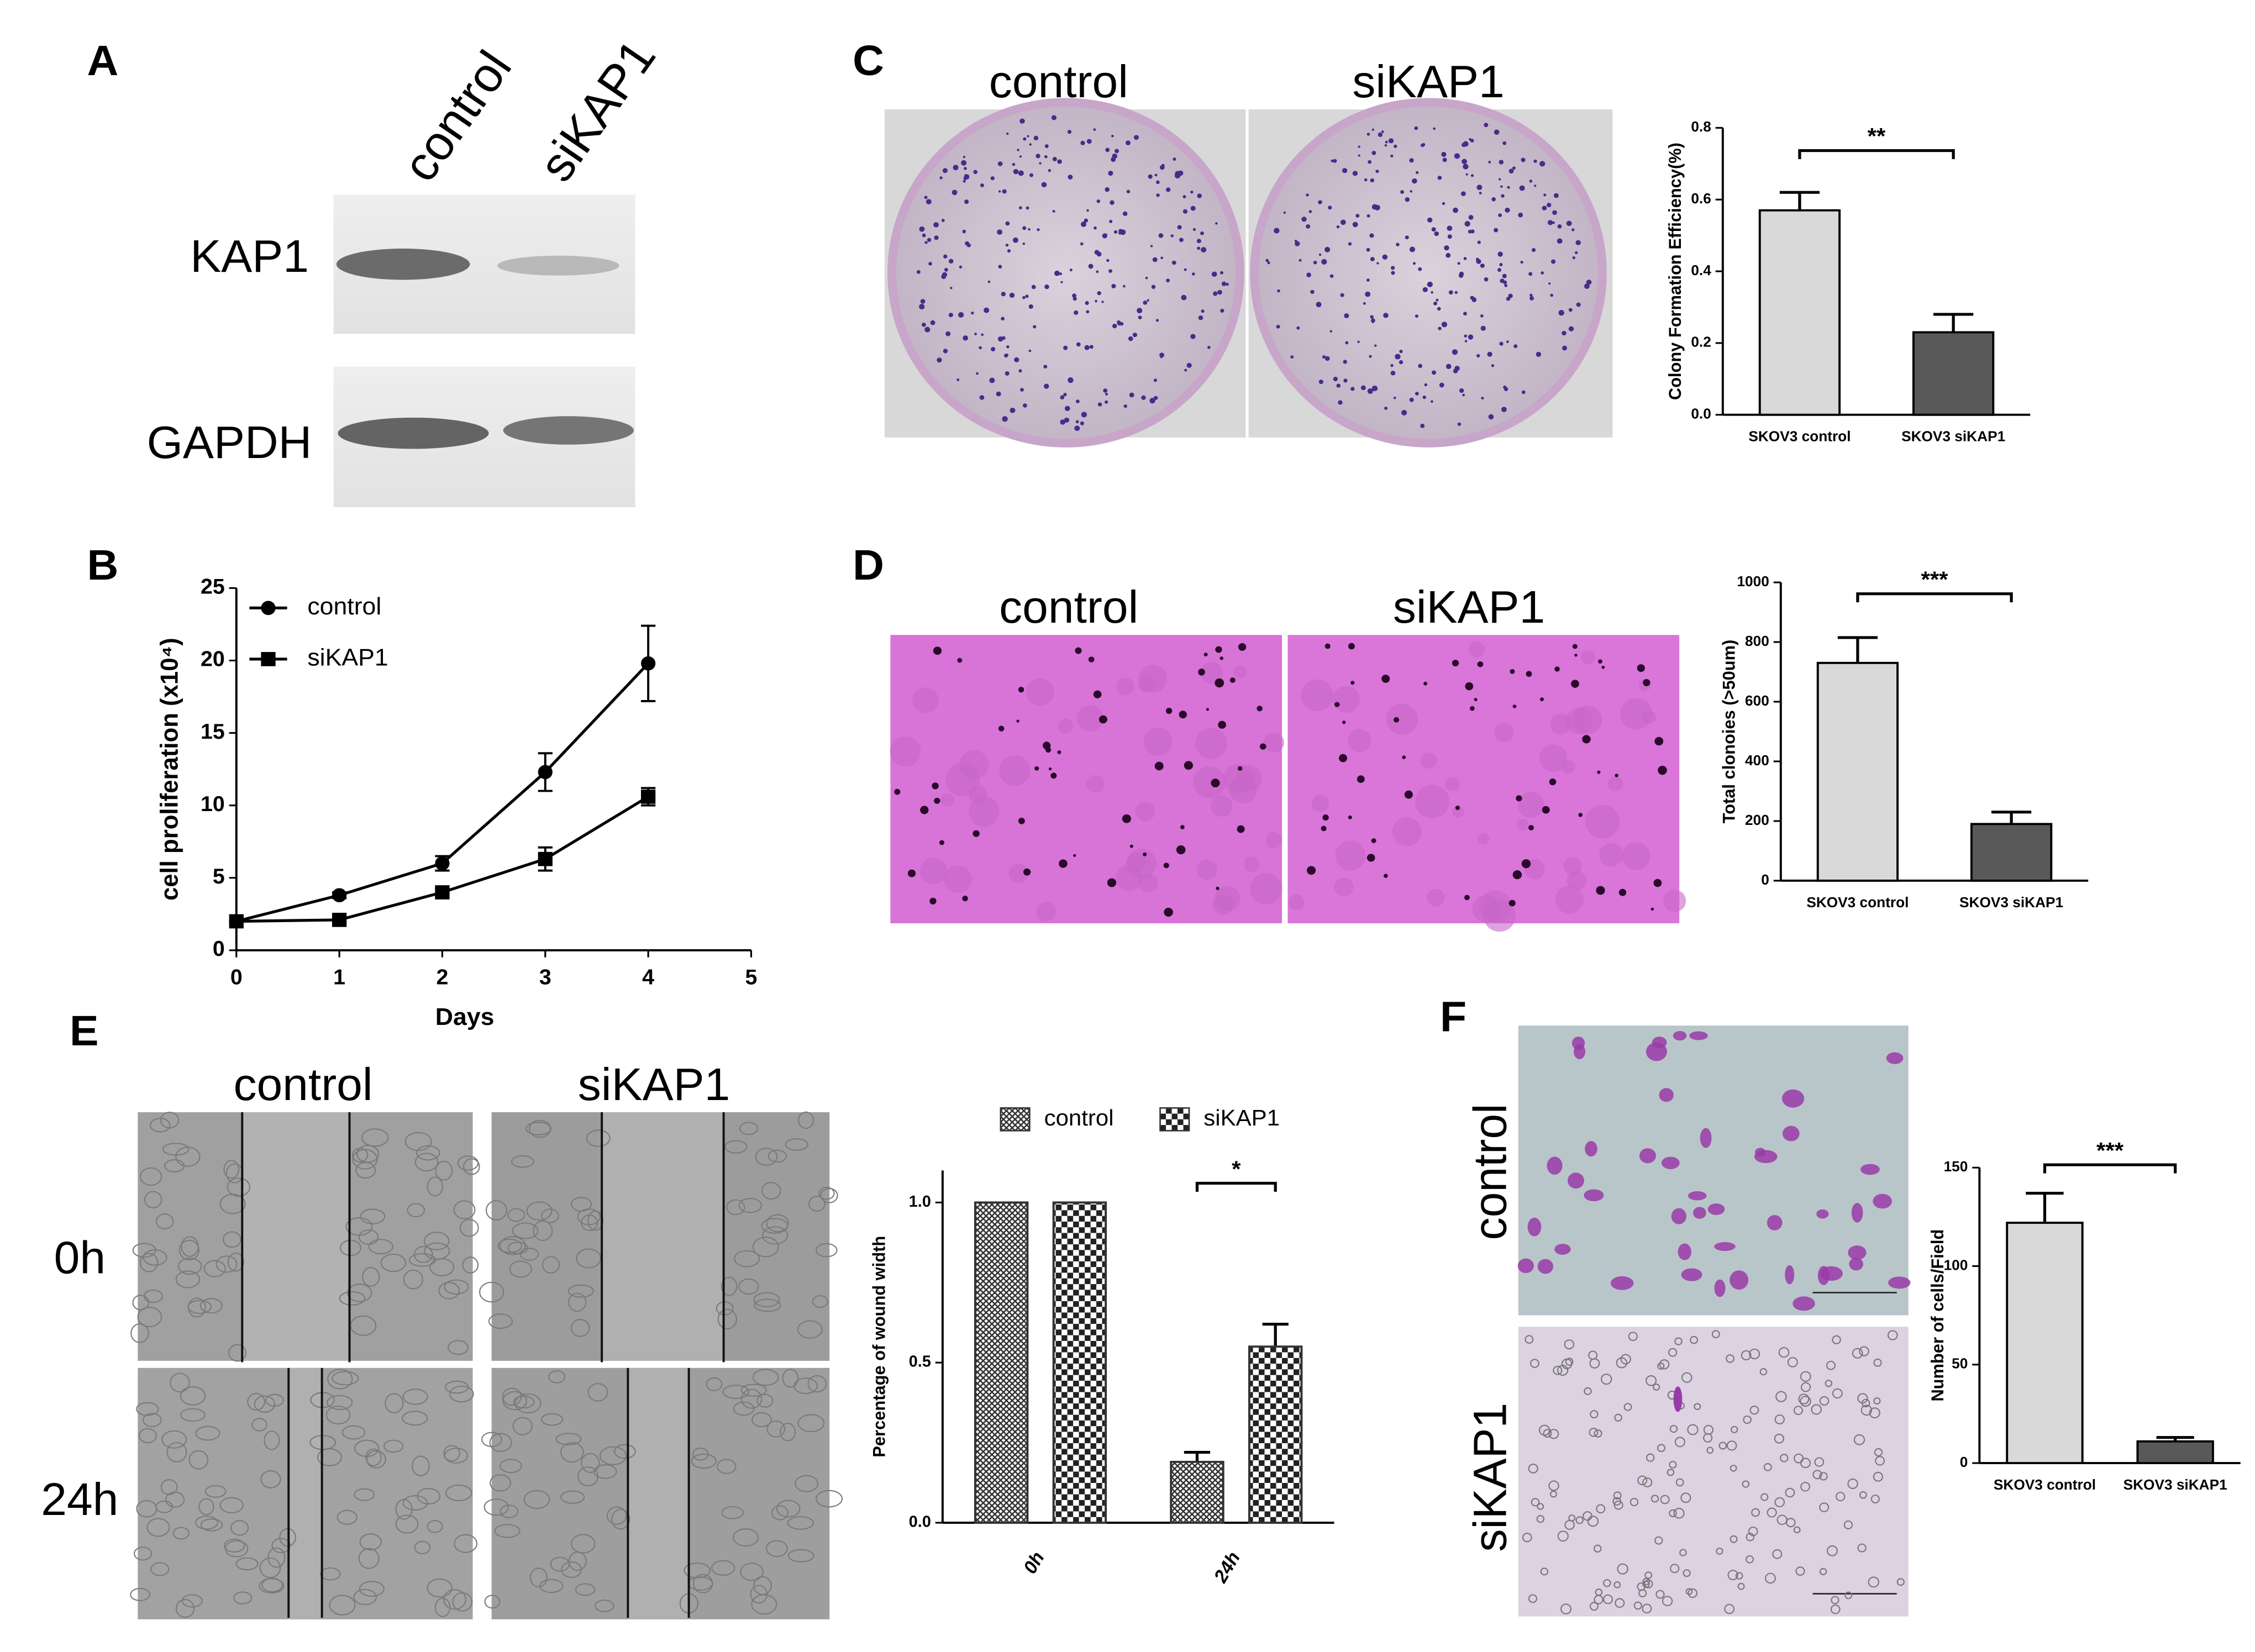 The height and width of the screenshot is (1652, 2255). Describe the element at coordinates (1953, 436) in the screenshot. I see `x-tick-label: SKOV3 siKAP1` at that location.